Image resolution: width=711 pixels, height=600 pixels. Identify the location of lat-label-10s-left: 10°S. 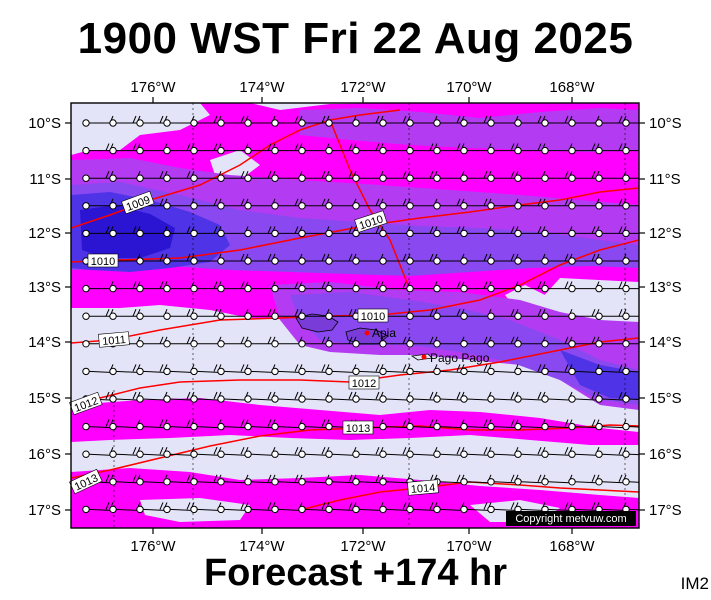
(44, 123).